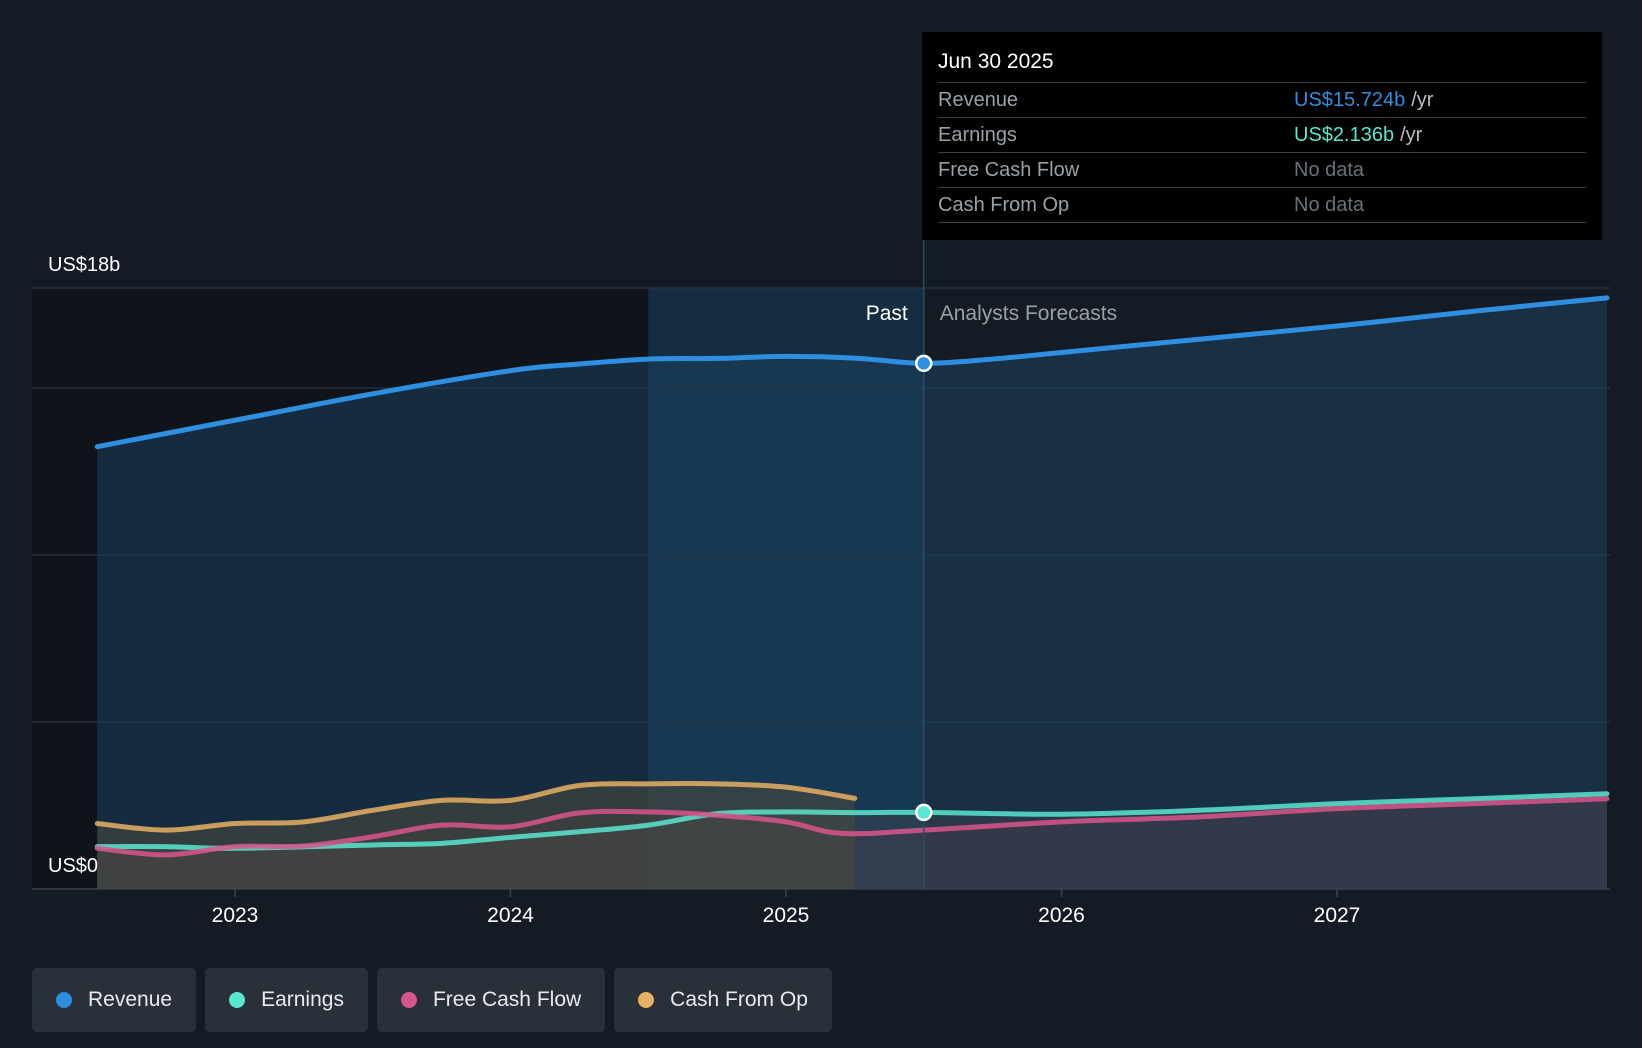 The image size is (1642, 1048). I want to click on past-label: Past, so click(887, 313).